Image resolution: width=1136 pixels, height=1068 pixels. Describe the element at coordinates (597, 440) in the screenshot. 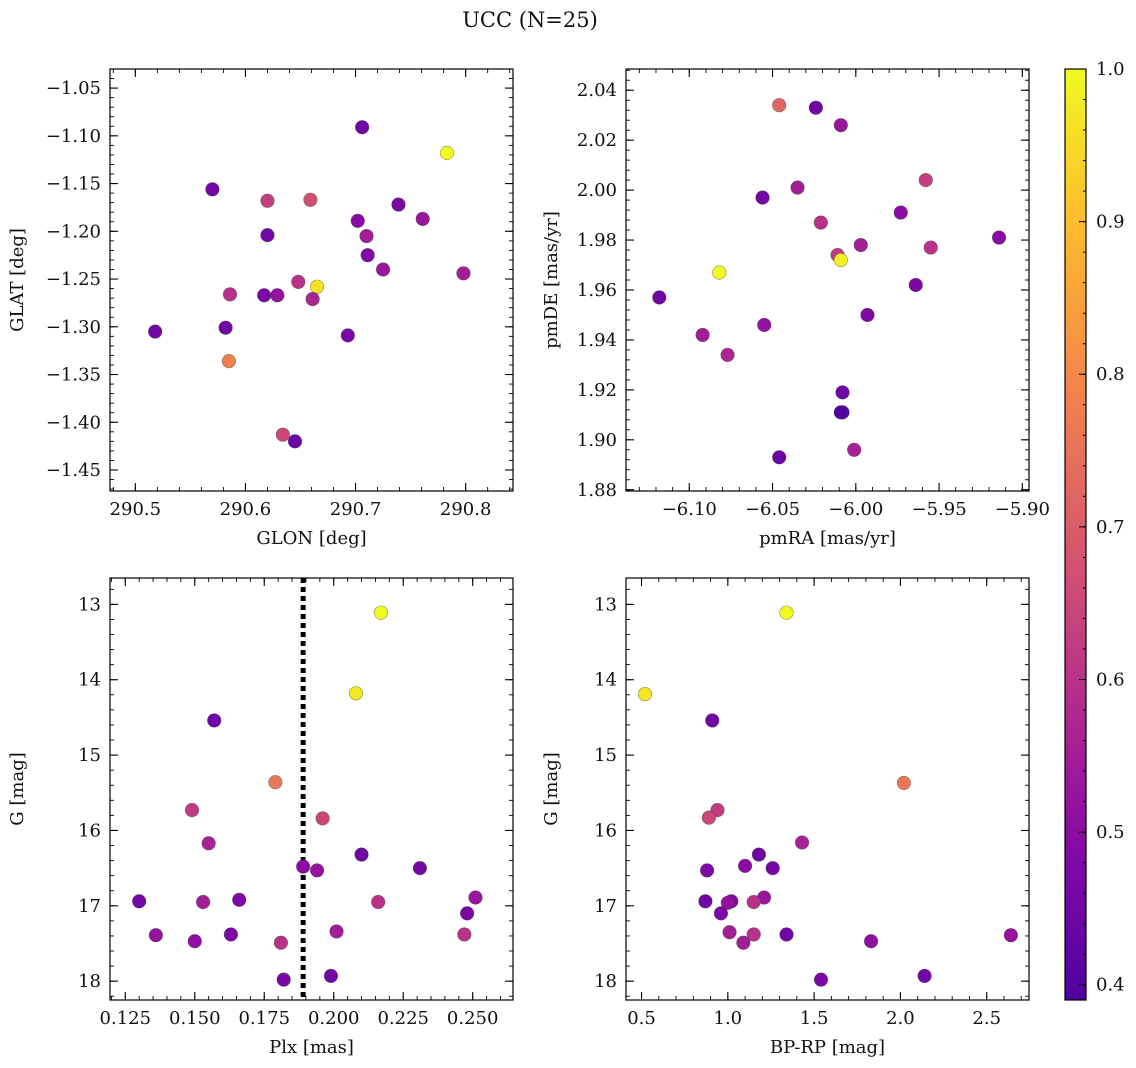

I see `y-tick-label: 1.90` at that location.